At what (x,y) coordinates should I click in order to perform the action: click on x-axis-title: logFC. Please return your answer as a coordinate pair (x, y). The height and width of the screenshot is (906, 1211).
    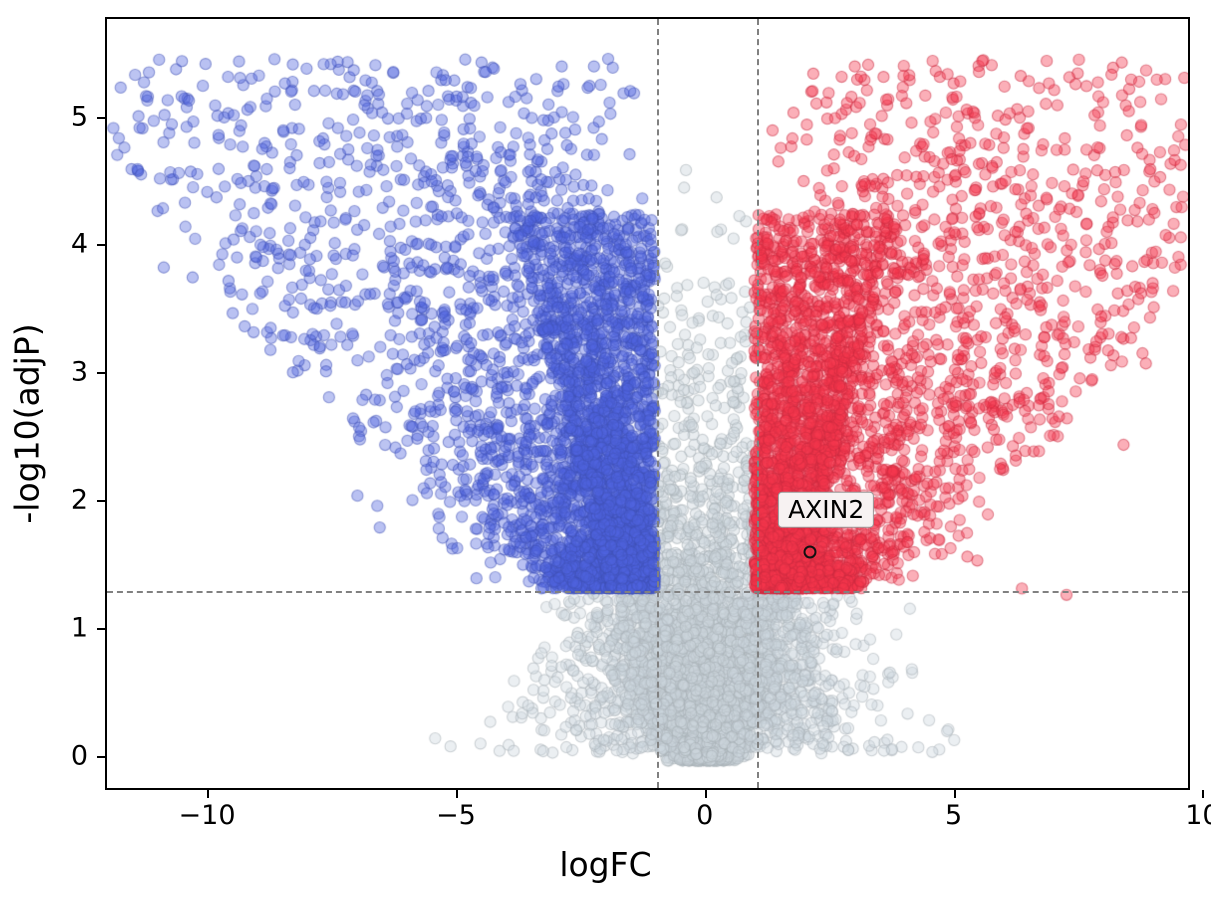
    Looking at the image, I should click on (605, 864).